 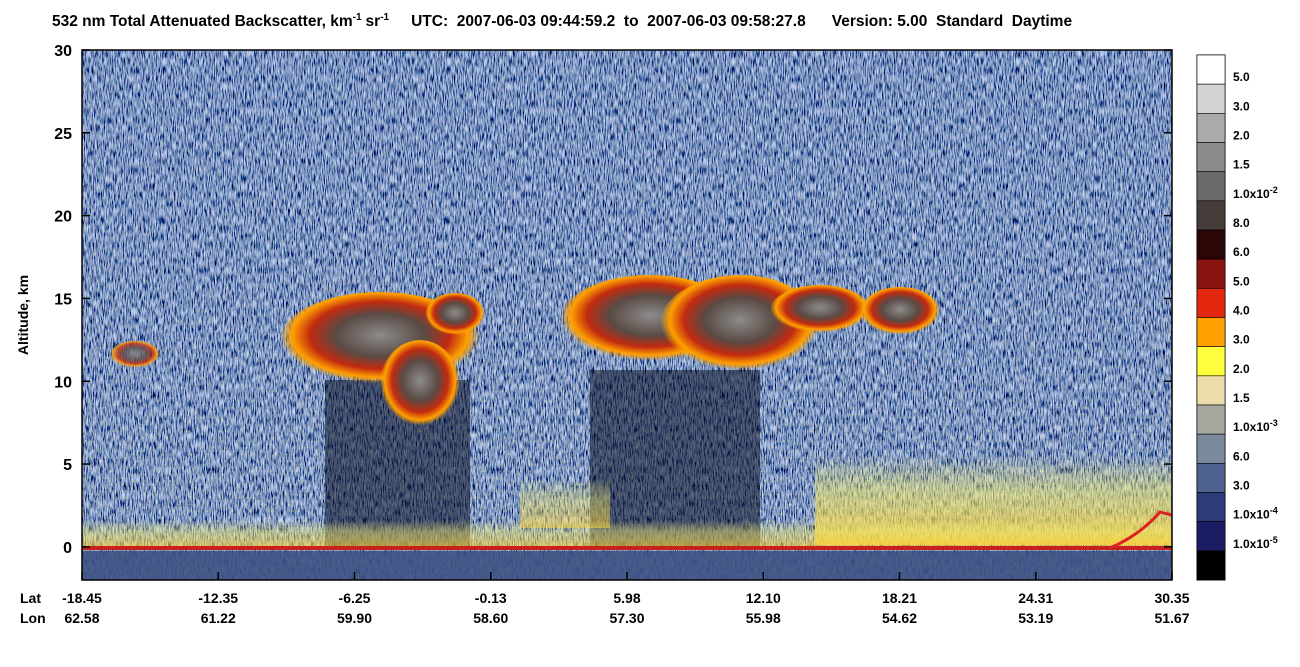 What do you see at coordinates (1035, 598) in the screenshot?
I see `x-tick-label: 24.31` at bounding box center [1035, 598].